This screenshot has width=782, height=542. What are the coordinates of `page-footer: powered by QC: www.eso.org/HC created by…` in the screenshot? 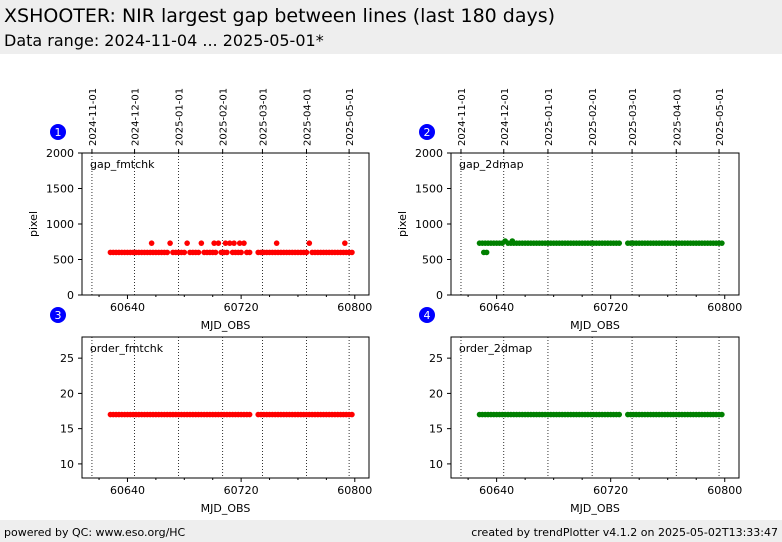 It's located at (391, 531).